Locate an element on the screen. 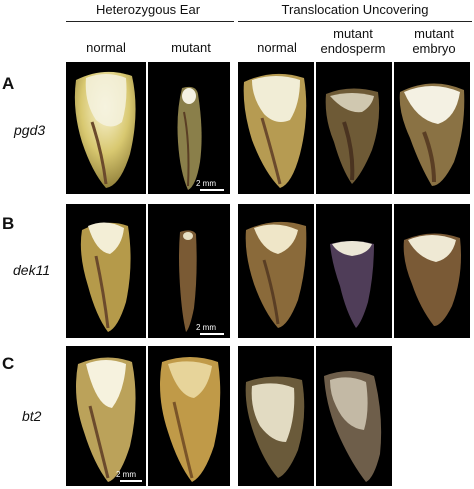 Image resolution: width=474 pixels, height=489 pixels. group-rule-heterozygous-ear is located at coordinates (150, 21).